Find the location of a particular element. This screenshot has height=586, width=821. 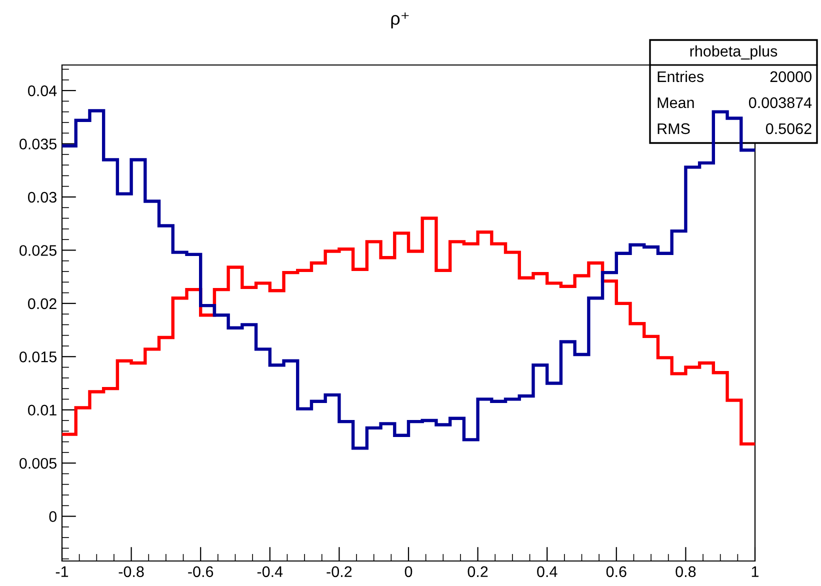

annotation: Mean is located at coordinates (676, 102).